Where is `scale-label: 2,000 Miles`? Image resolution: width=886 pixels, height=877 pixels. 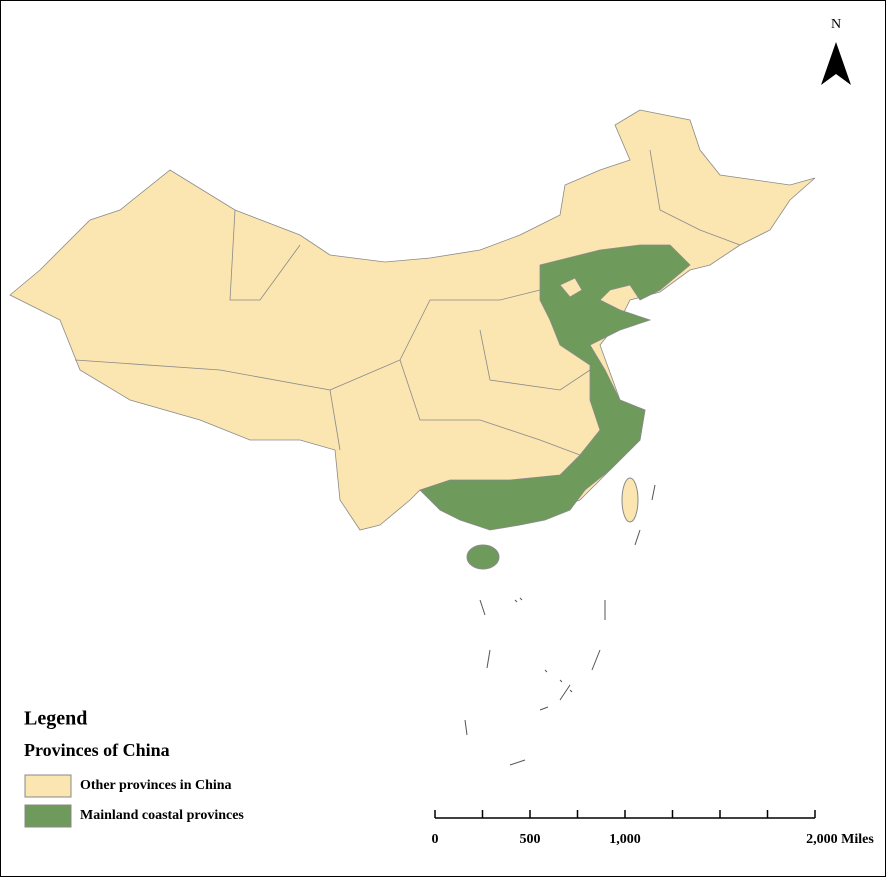
scale-label: 2,000 Miles is located at coordinates (840, 839).